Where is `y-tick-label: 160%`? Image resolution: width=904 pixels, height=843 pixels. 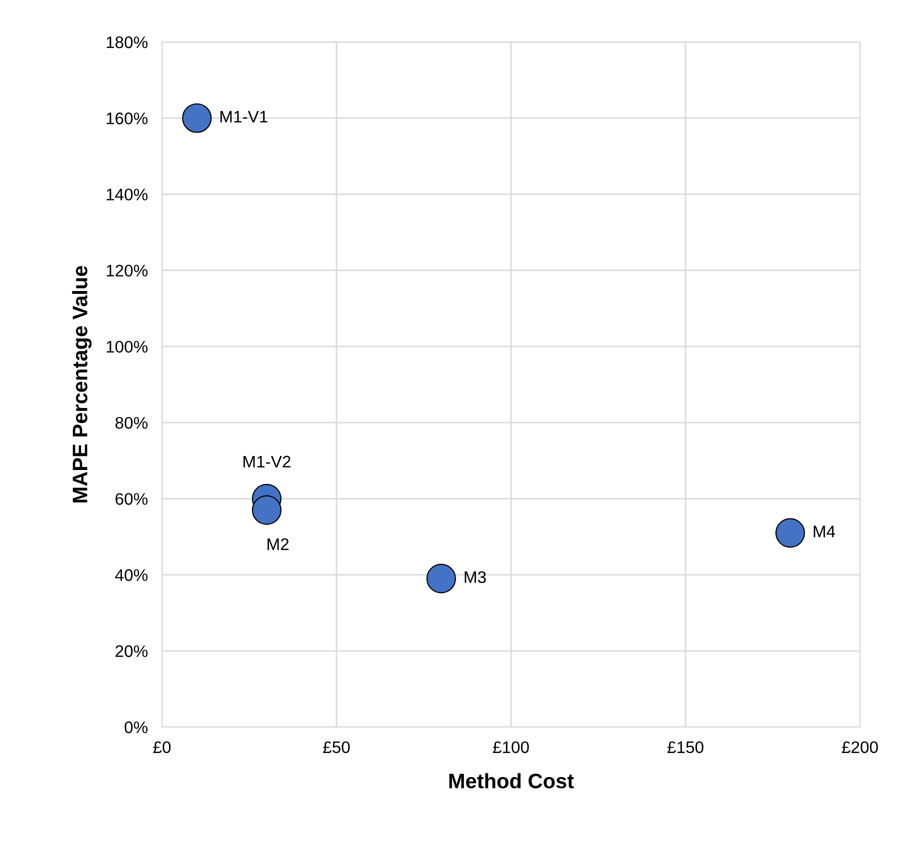
y-tick-label: 160% is located at coordinates (127, 118).